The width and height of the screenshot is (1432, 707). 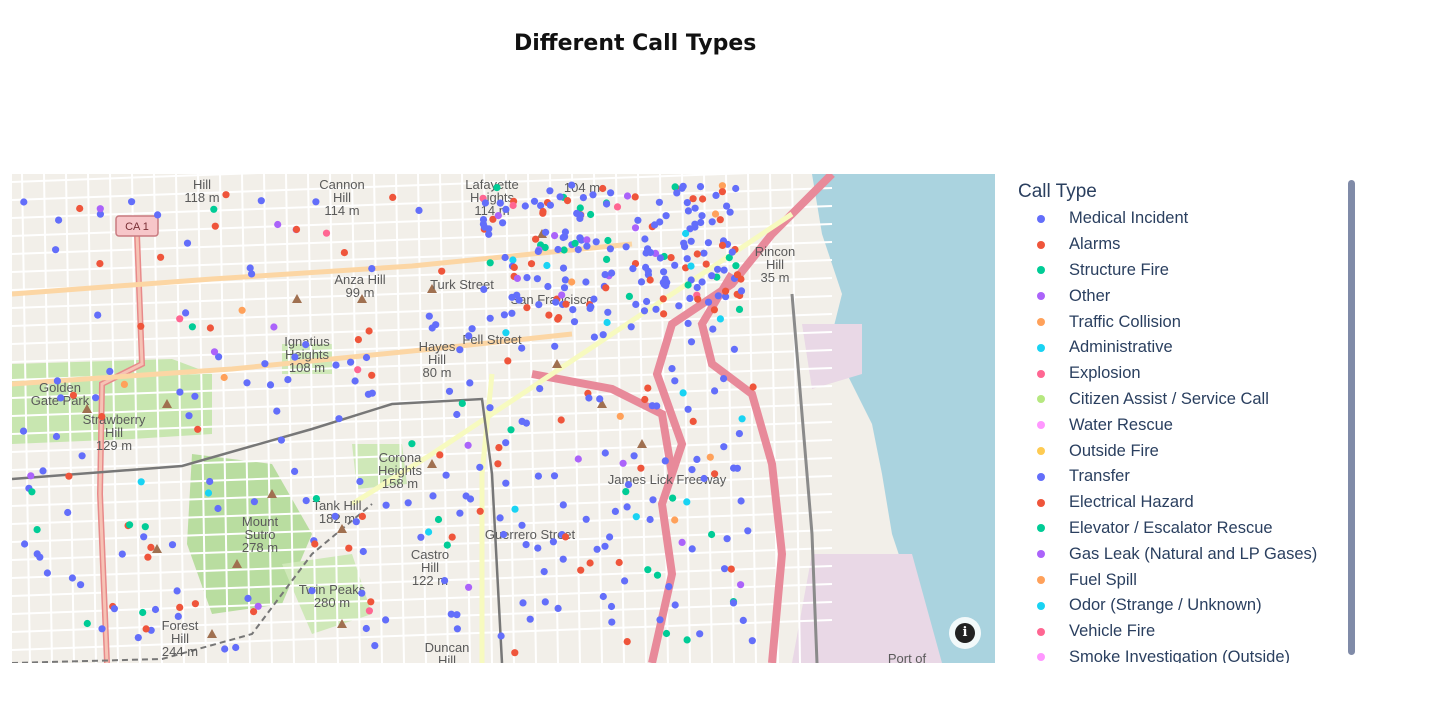 What do you see at coordinates (1176, 606) in the screenshot?
I see `legend-item: Odor (Strange / Unknown)` at bounding box center [1176, 606].